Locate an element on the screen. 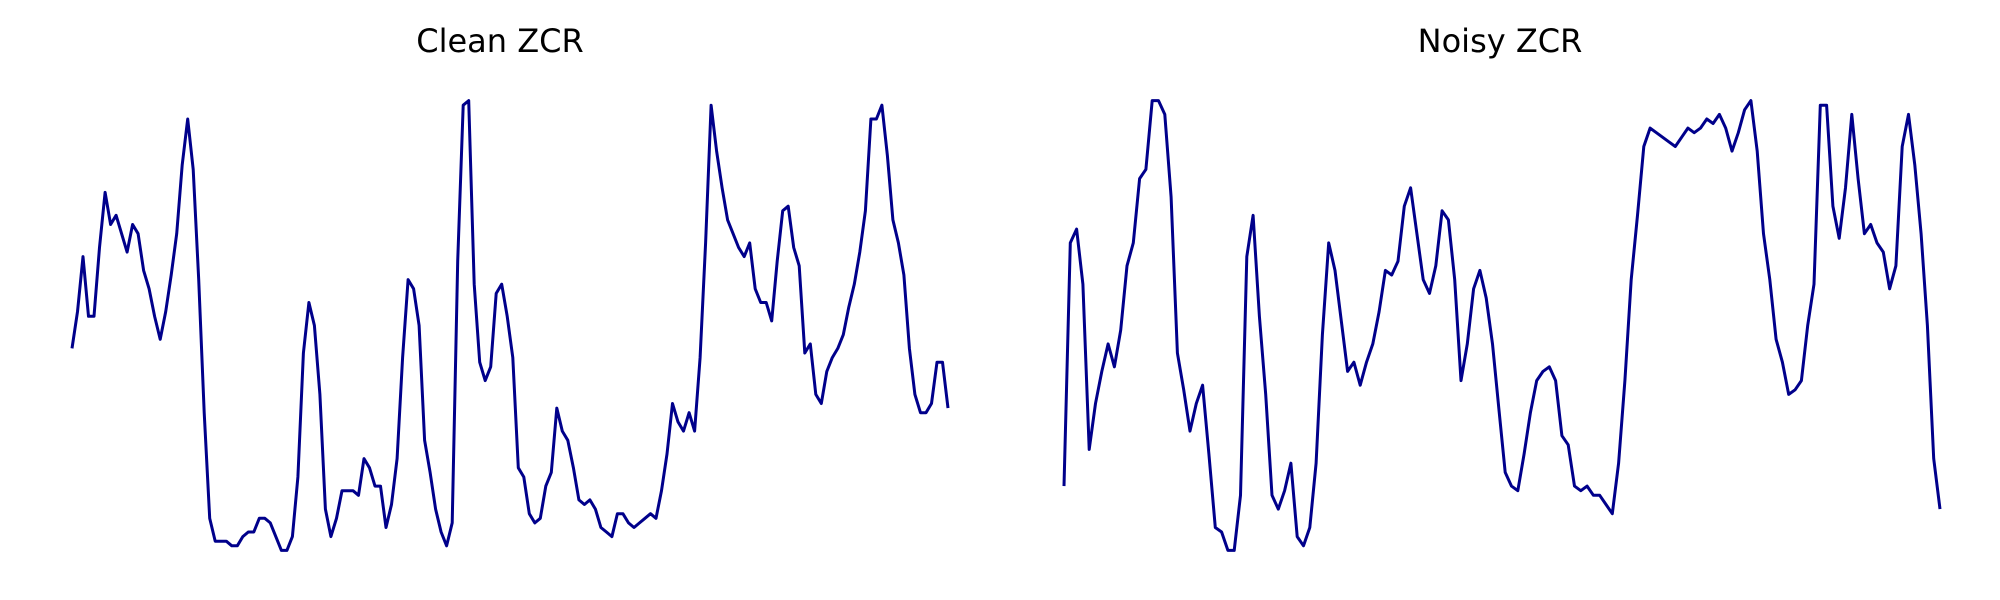 The height and width of the screenshot is (600, 2000). chart-title-noisy: Noisy ZCR is located at coordinates (1500, 41).